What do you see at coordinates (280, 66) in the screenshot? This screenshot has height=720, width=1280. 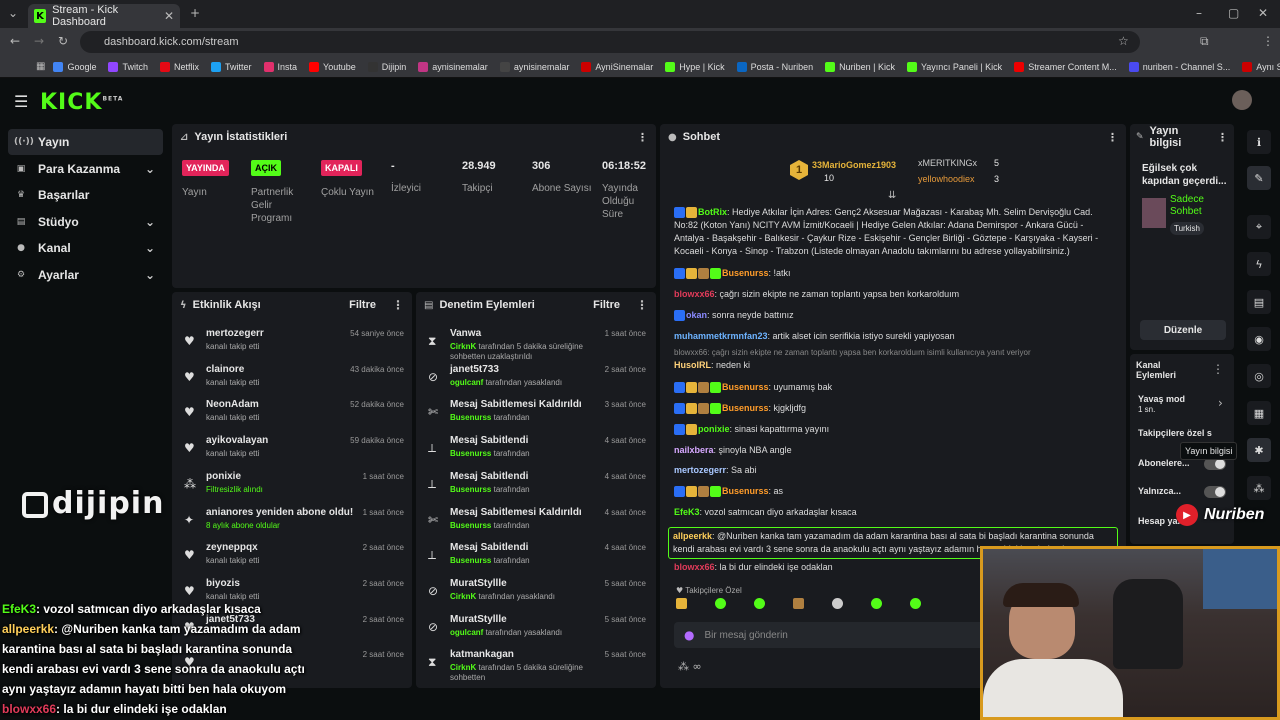 I see `bookmark-item: Insta` at bounding box center [280, 66].